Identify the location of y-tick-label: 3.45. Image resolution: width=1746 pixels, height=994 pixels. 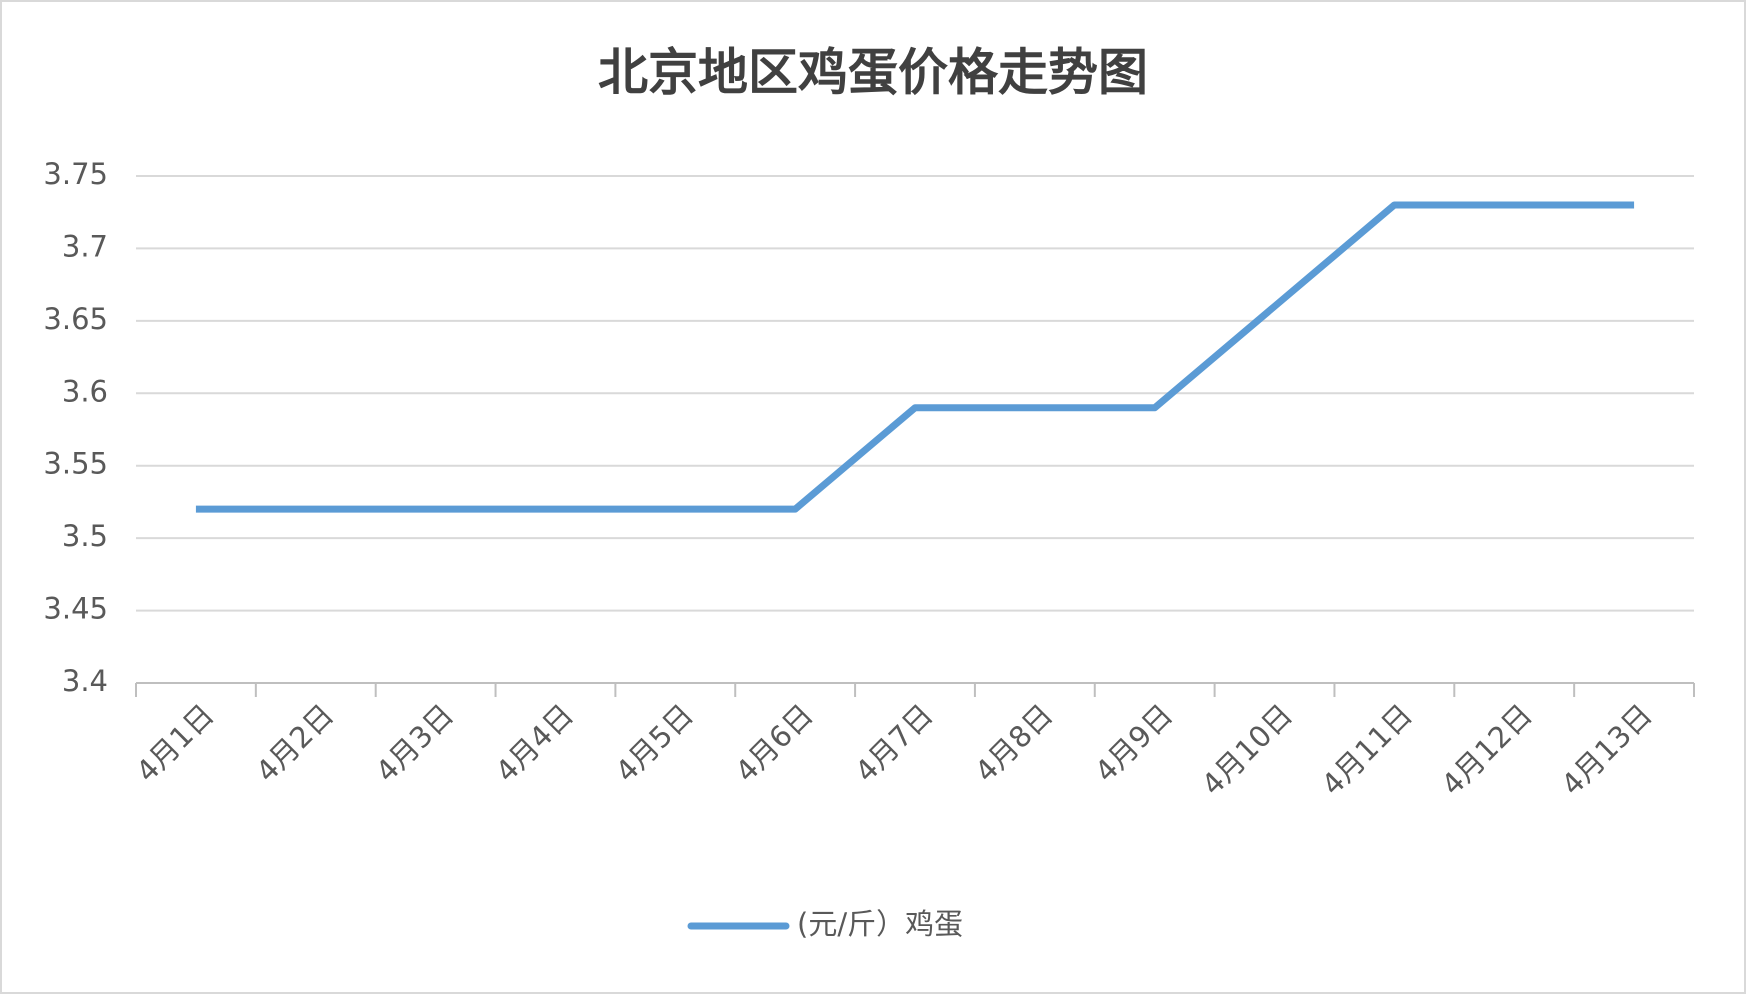
(75, 609).